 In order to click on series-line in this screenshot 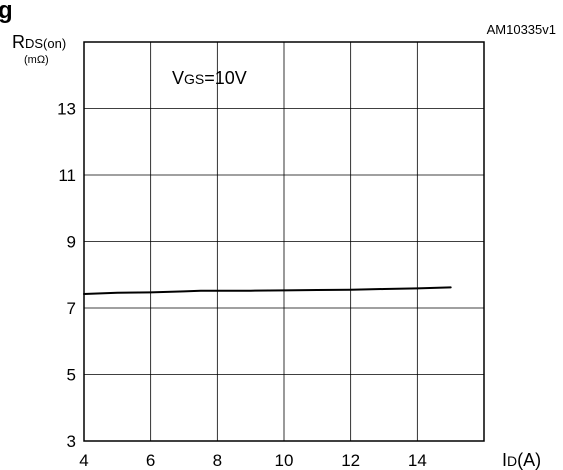, I will do `click(267, 290)`.